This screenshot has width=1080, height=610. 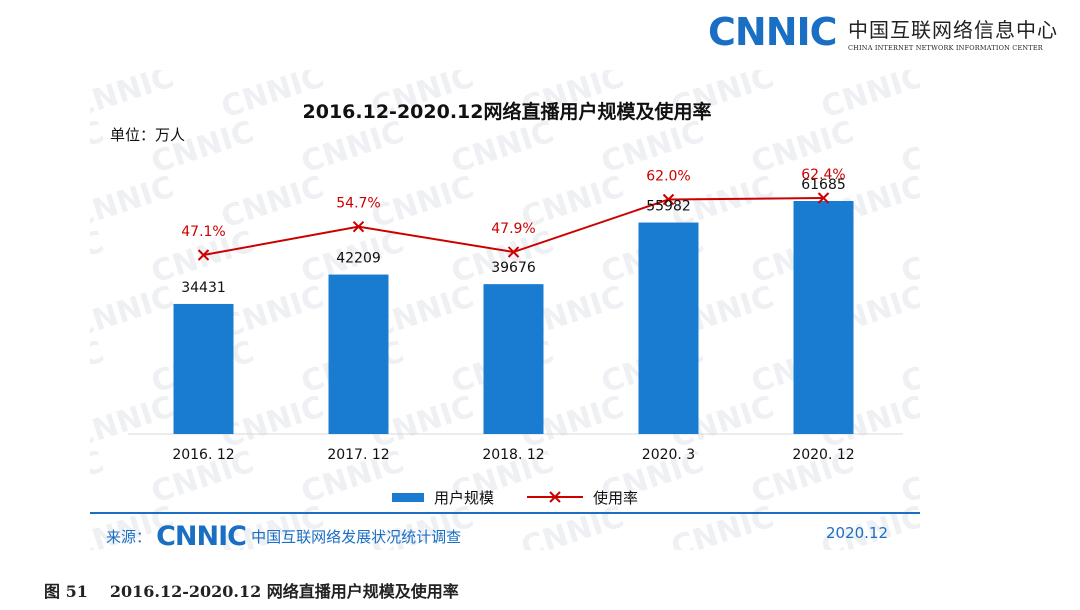 I want to click on legend: 用户规模 使用率, so click(x=515, y=498).